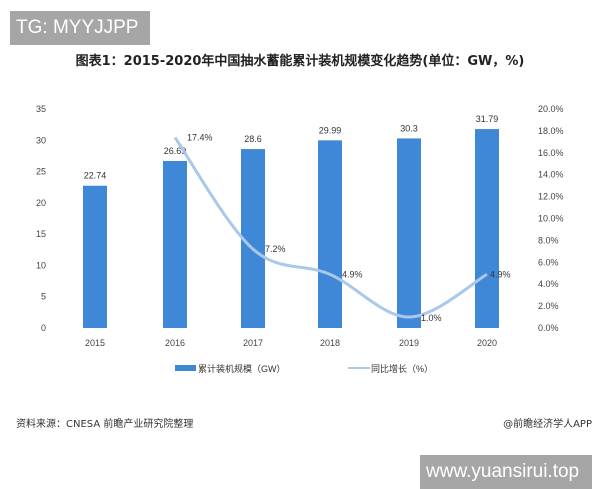 Image resolution: width=600 pixels, height=489 pixels. Describe the element at coordinates (43, 328) in the screenshot. I see `left-axis-tick: 0` at that location.